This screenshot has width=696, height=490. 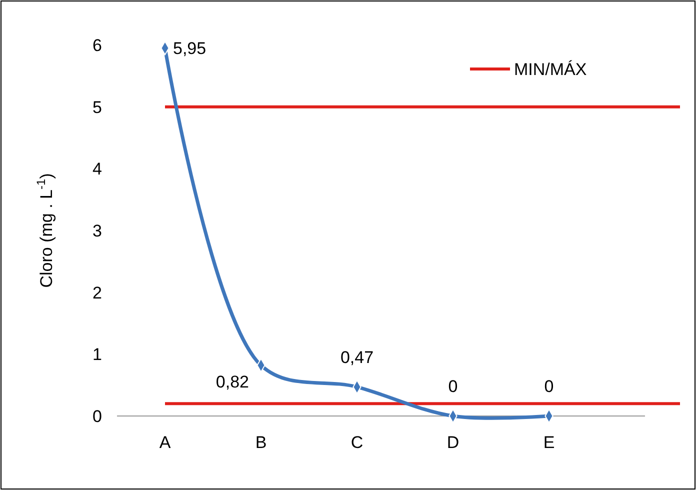 I want to click on x-tick-label: A, so click(x=165, y=442).